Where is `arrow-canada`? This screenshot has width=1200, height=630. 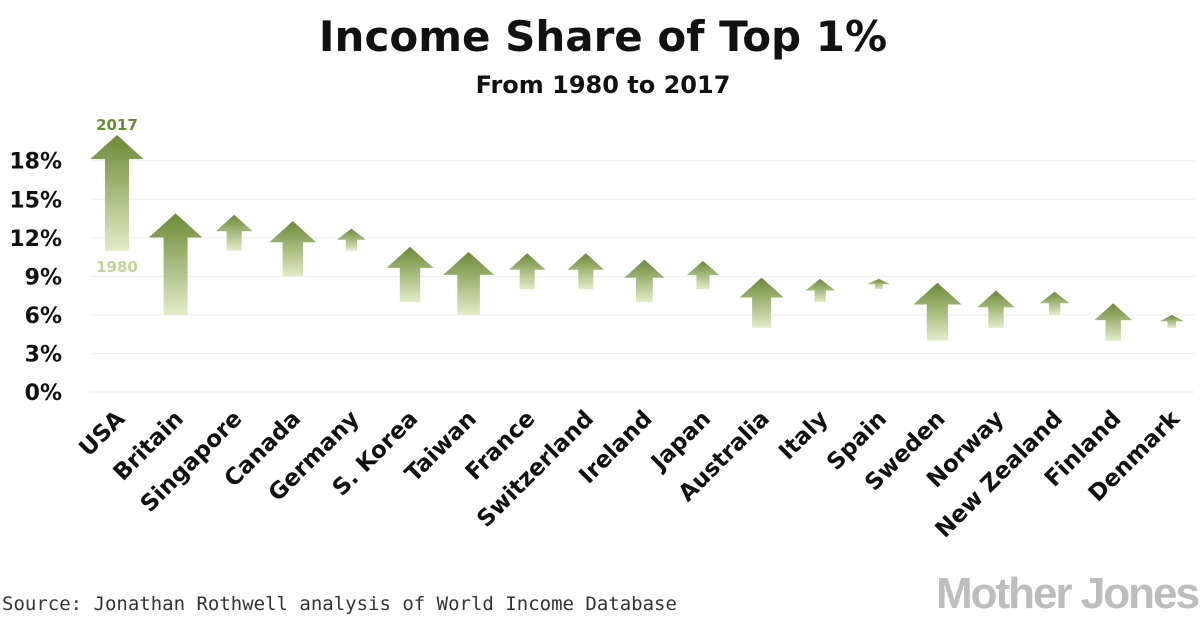 arrow-canada is located at coordinates (293, 249).